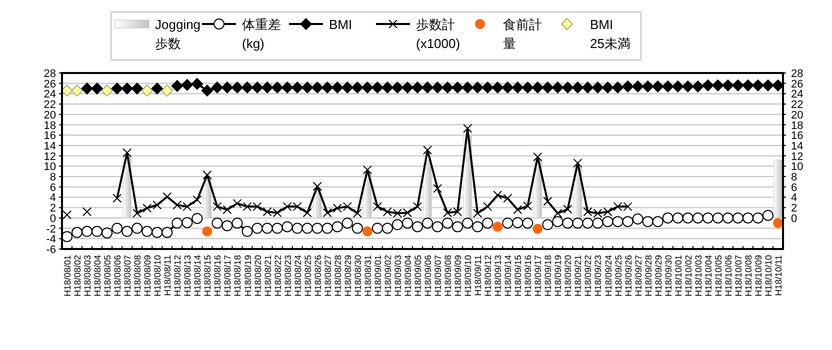 Image resolution: width=832 pixels, height=350 pixels. What do you see at coordinates (417, 276) in the screenshot?
I see `x-tick-label: H18/09/05` at bounding box center [417, 276].